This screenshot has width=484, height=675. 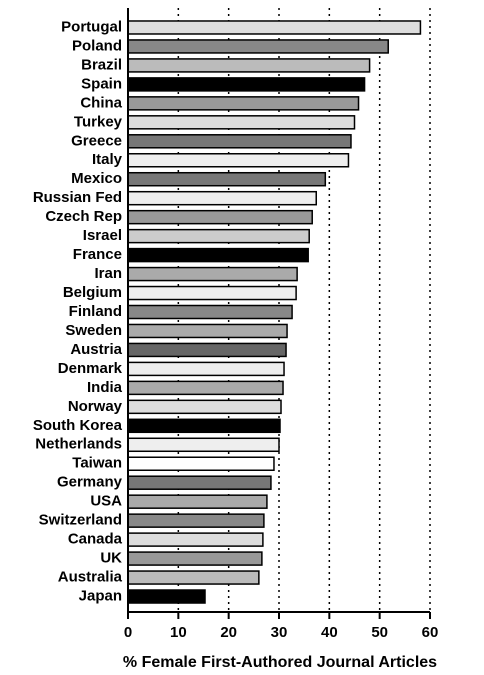 I want to click on y-tick-label: Turkey, so click(x=98, y=121).